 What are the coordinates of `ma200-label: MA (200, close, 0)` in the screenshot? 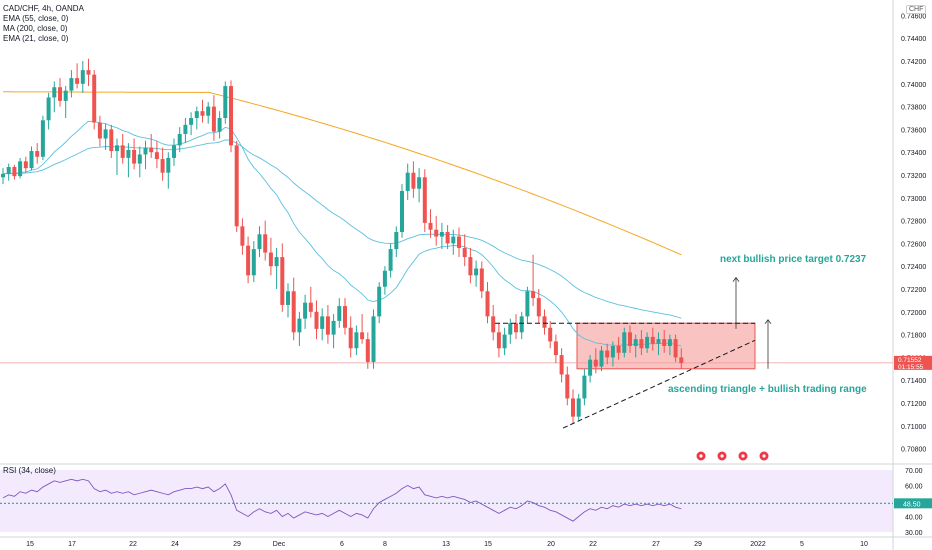 It's located at (35, 28).